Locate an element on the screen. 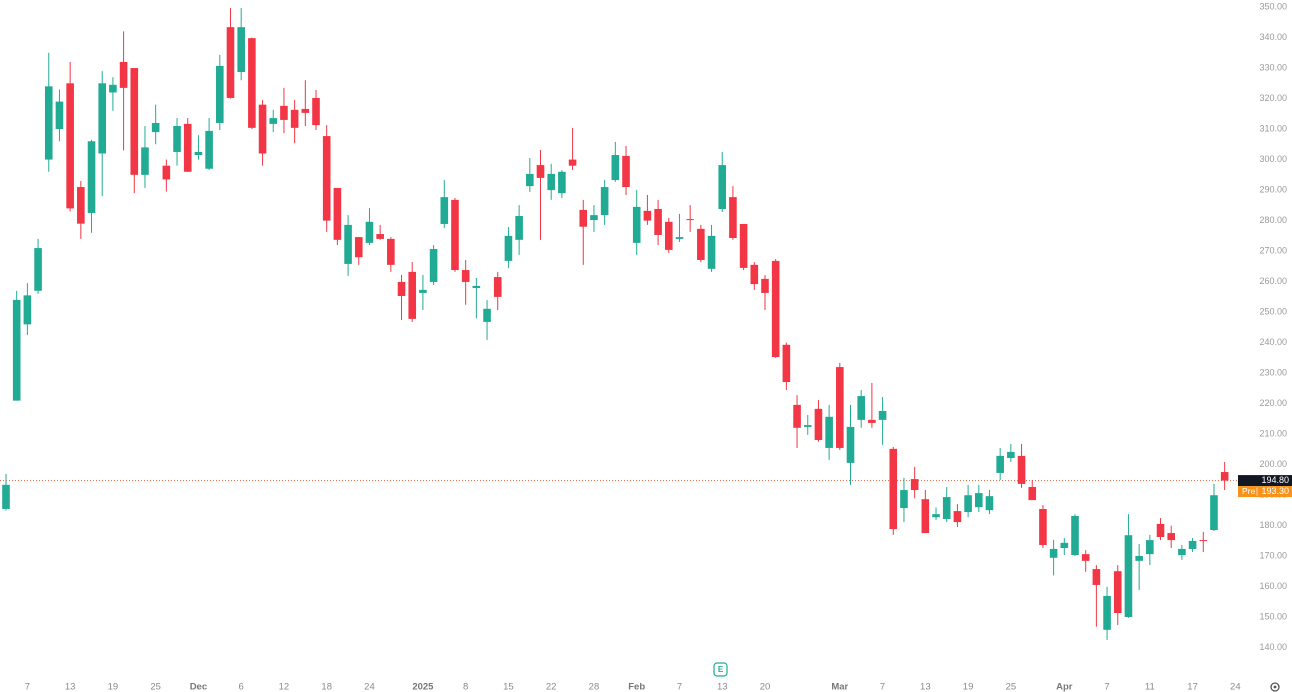 This screenshot has width=1292, height=692. earnings-label: E is located at coordinates (721, 669).